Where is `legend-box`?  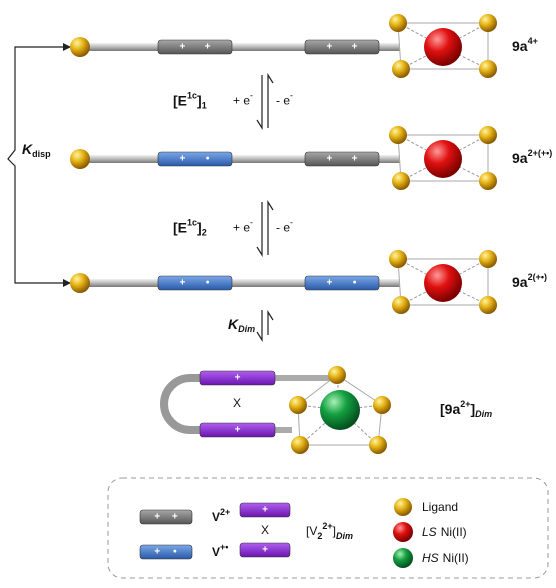
legend-box is located at coordinates (328, 528).